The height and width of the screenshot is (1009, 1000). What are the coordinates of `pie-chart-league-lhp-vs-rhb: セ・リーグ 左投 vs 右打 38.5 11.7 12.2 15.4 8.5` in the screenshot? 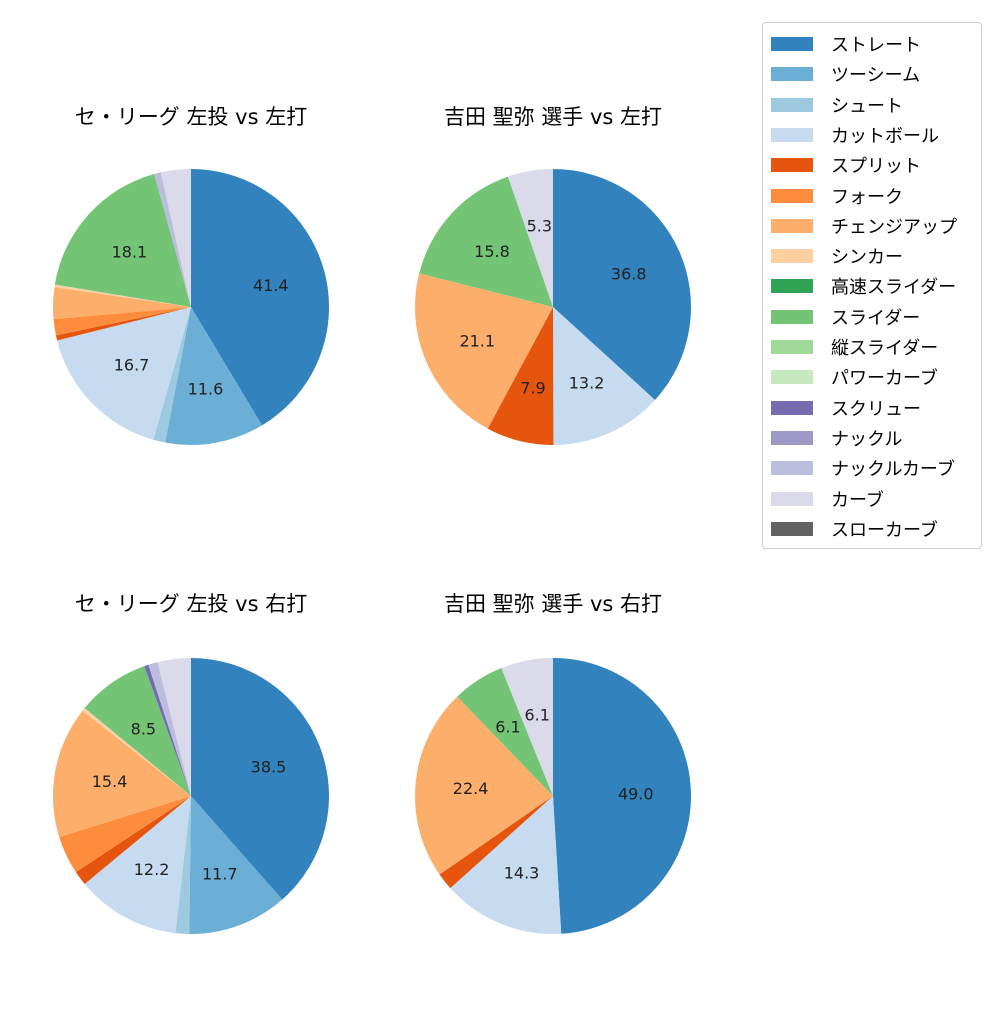 It's located at (191, 799).